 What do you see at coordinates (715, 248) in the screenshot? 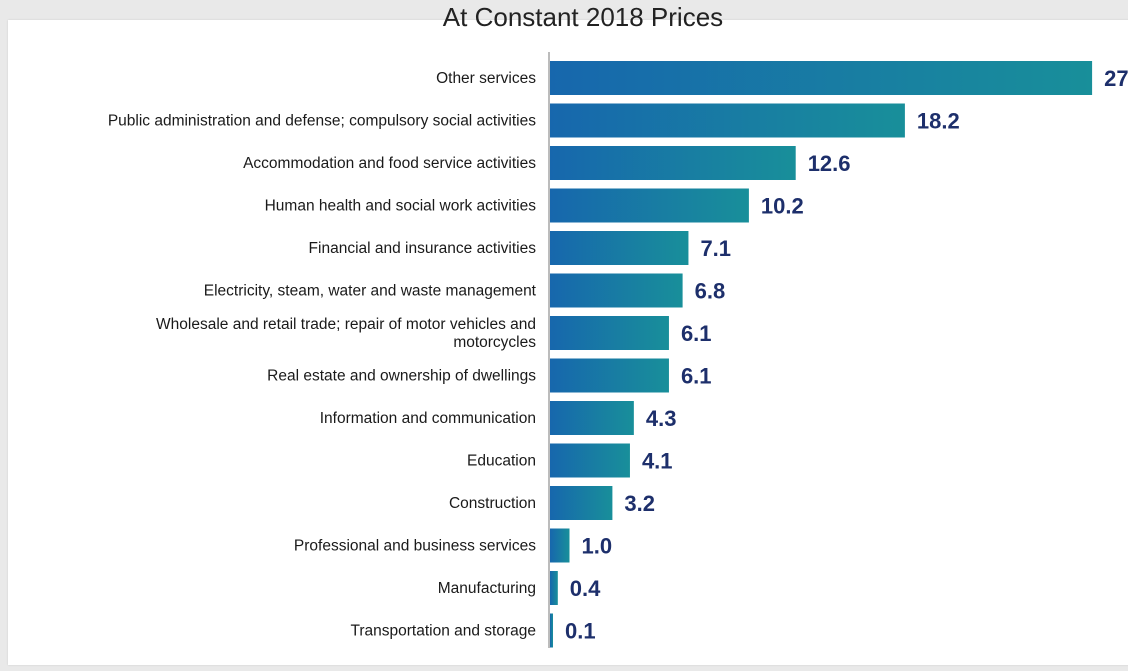
I see `value-label: 7.1` at bounding box center [715, 248].